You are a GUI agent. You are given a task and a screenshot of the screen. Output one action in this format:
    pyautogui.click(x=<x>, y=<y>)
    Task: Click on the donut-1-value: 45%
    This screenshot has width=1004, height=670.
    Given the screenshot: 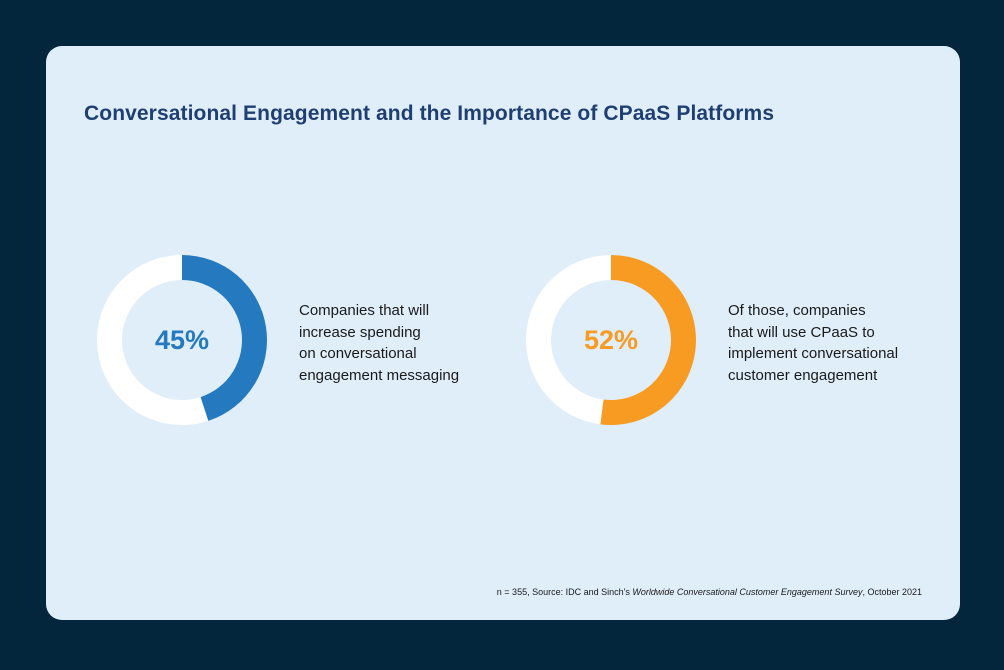 What is the action you would take?
    pyautogui.click(x=182, y=340)
    